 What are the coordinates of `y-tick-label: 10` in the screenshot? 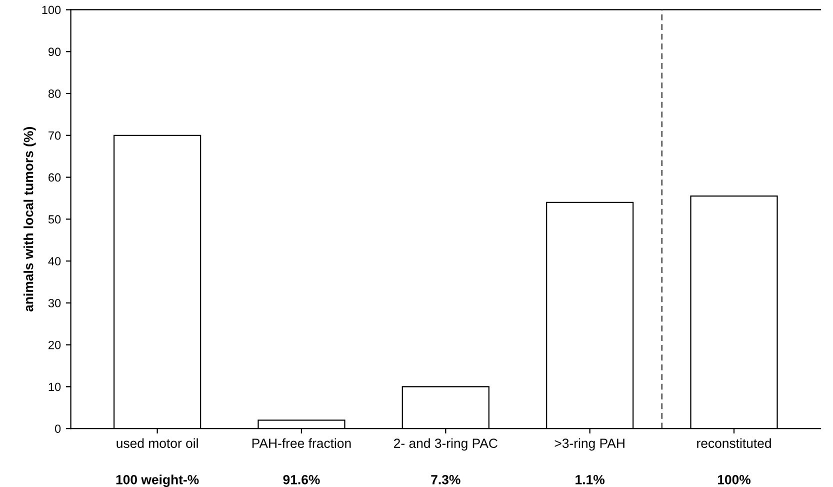 It's located at (54, 387).